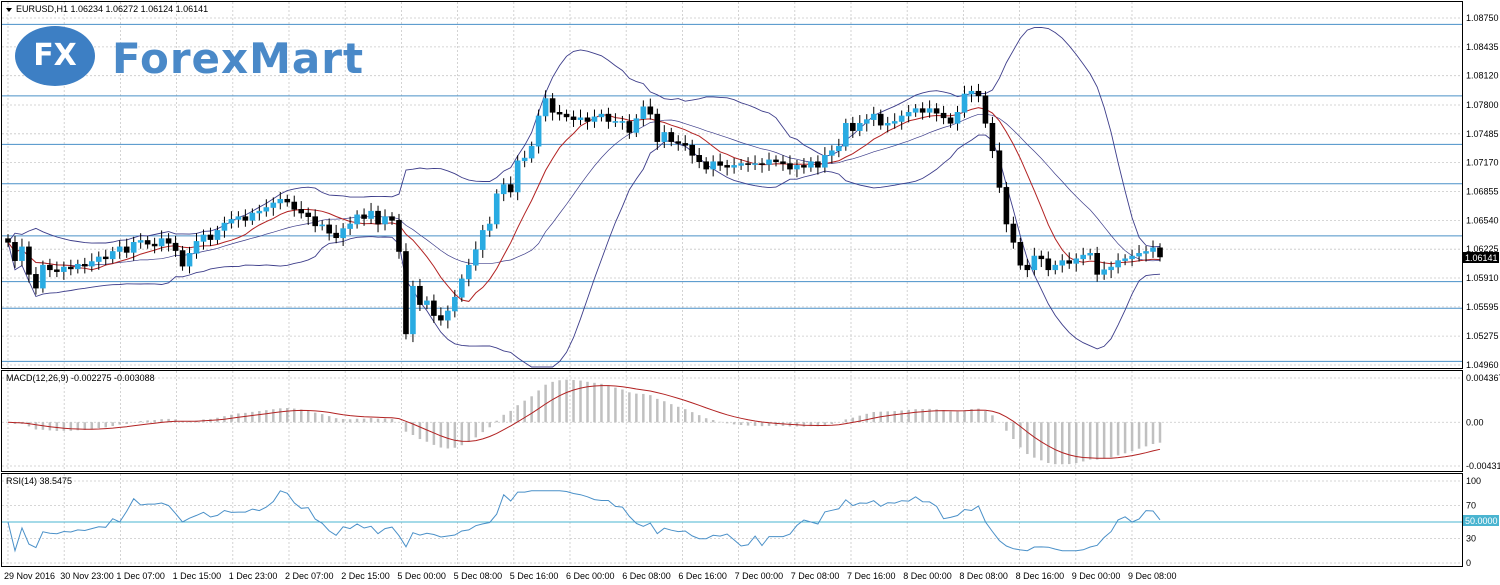 This screenshot has width=1500, height=585. Describe the element at coordinates (478, 576) in the screenshot. I see `time-tick-label: 5 Dec 08:00` at that location.